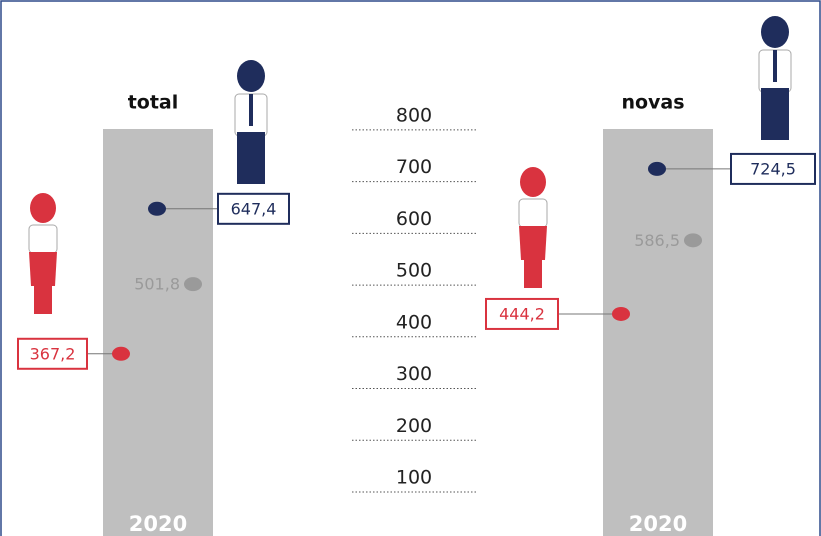  Describe the element at coordinates (414, 426) in the screenshot. I see `y-tick-label: 200` at that location.